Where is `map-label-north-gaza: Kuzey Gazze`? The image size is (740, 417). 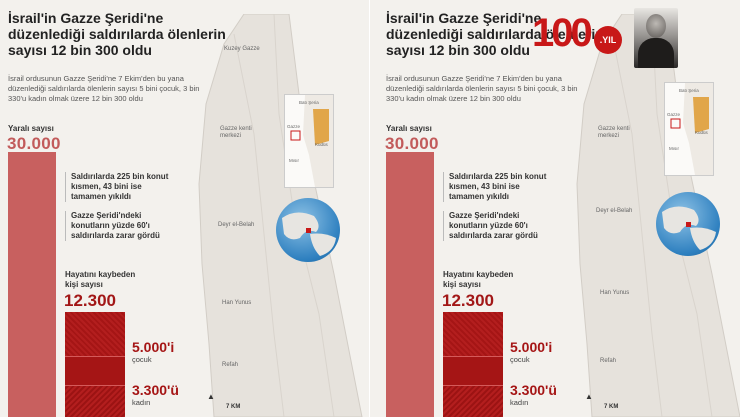 map-label-north-gaza: Kuzey Gazze is located at coordinates (242, 49).